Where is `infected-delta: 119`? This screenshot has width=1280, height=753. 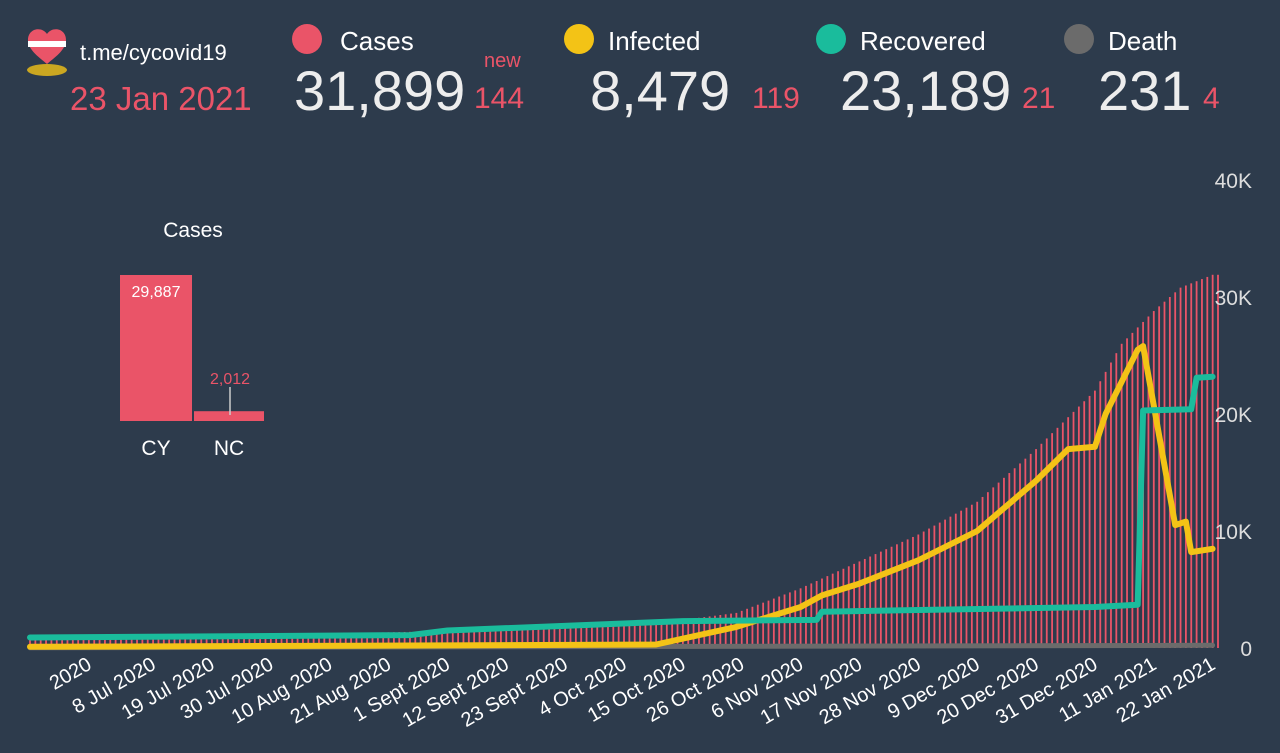
infected-delta: 119 is located at coordinates (776, 98).